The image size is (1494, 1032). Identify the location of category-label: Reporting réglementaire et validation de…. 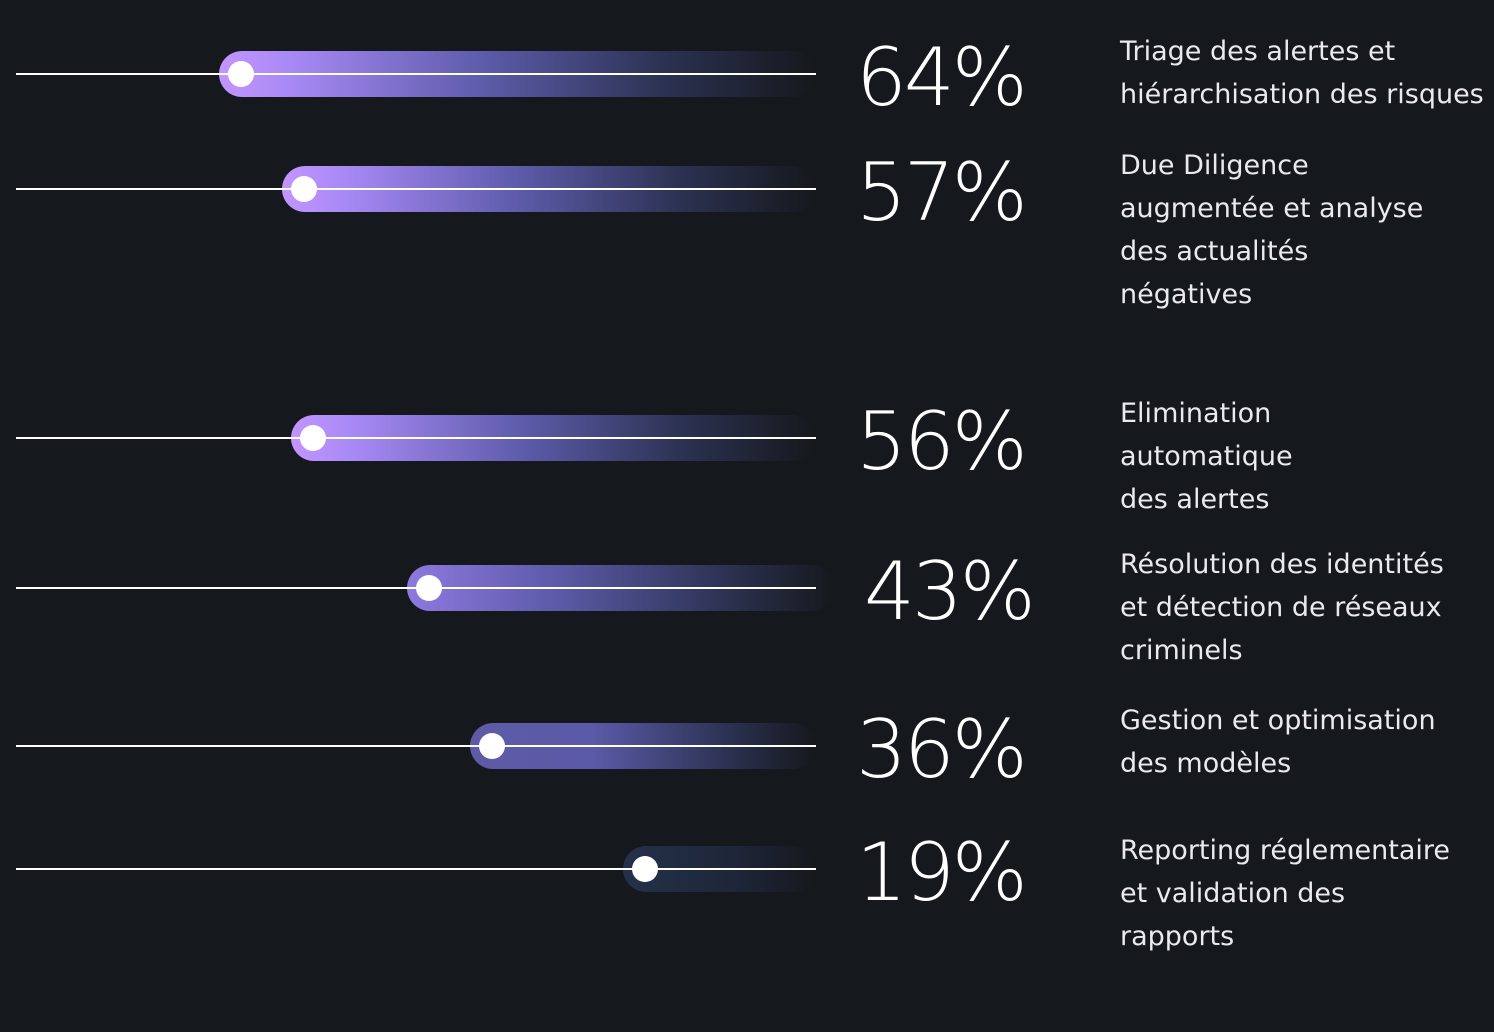
(1285, 893).